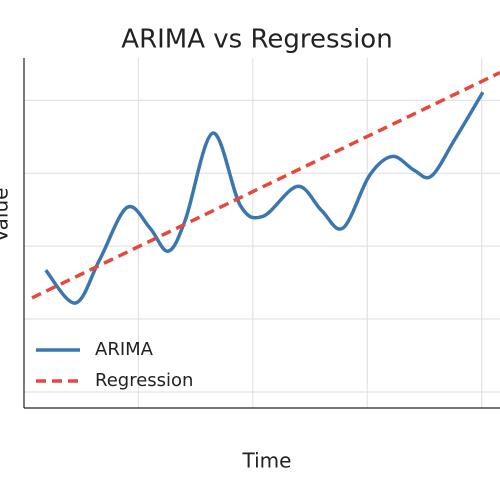  I want to click on x-axis-label: Time, so click(267, 461).